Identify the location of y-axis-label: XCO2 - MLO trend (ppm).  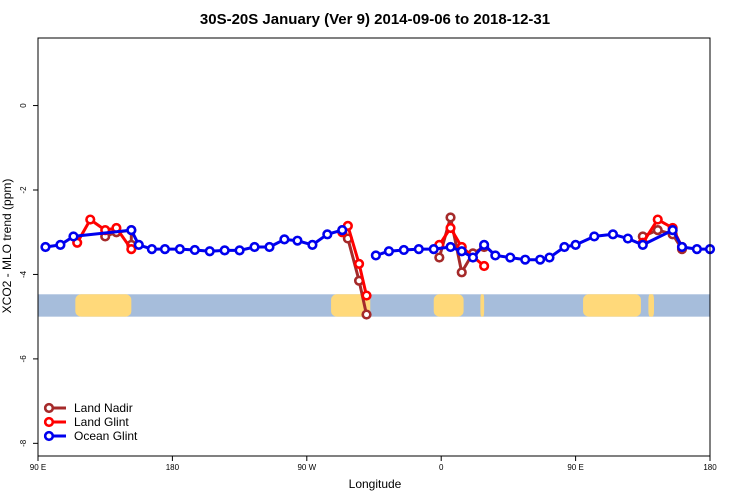
(7, 246).